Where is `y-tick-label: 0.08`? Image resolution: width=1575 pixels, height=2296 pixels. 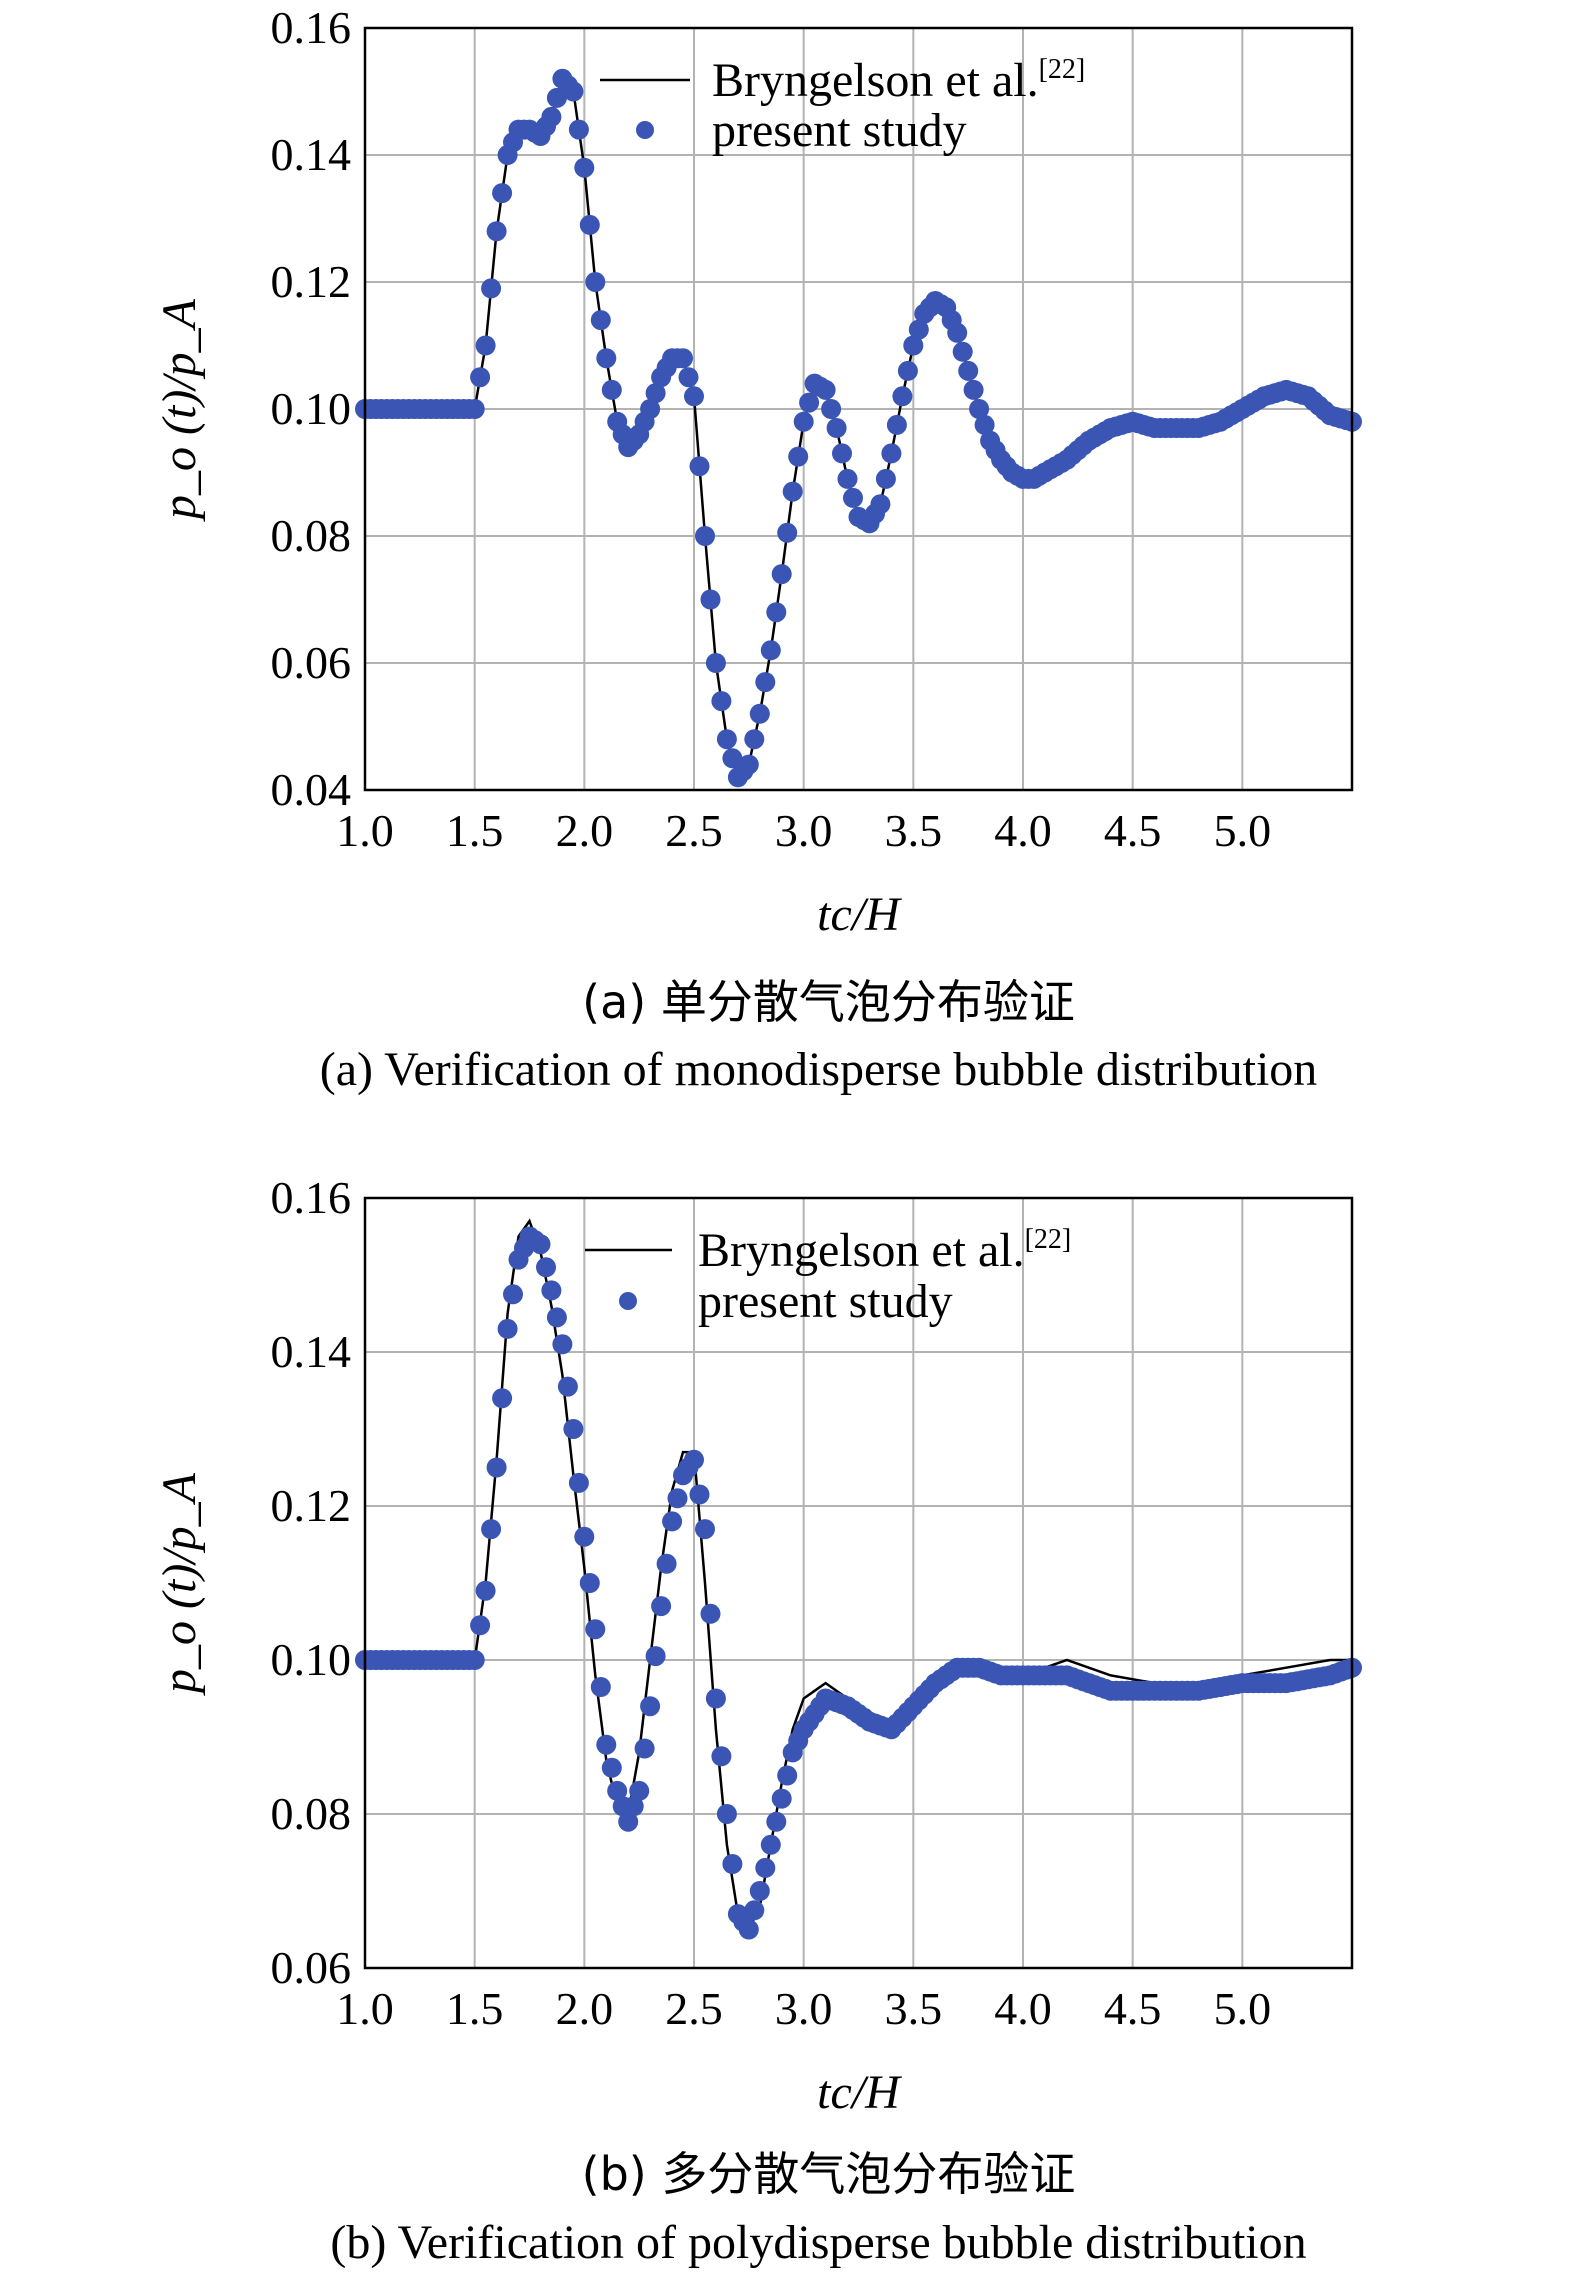 y-tick-label: 0.08 is located at coordinates (311, 535).